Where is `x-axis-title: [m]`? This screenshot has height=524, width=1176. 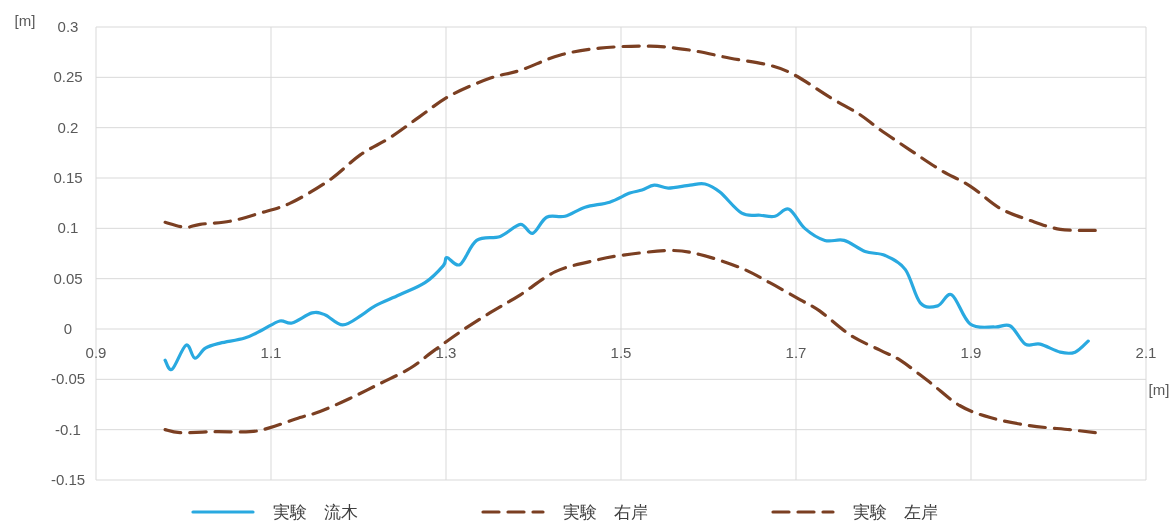
x-axis-title: [m] is located at coordinates (1159, 389).